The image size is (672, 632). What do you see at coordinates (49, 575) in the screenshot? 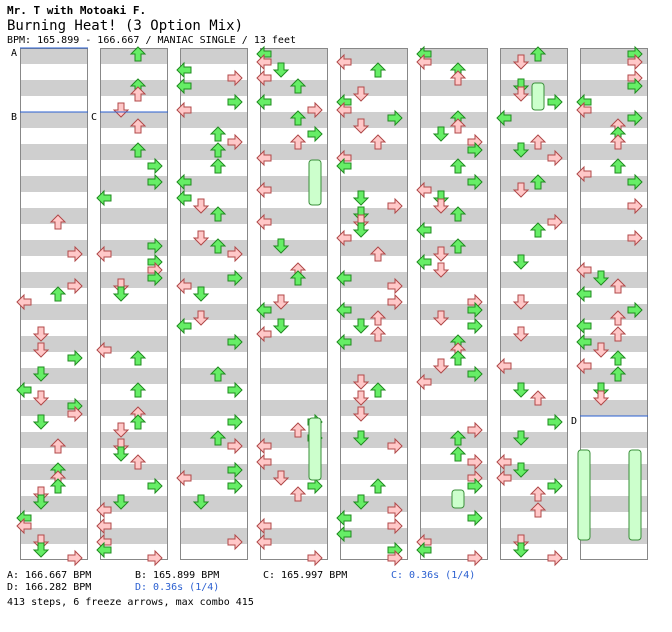
I see `bpm-legend-a: A: 166.667 BPM` at bounding box center [49, 575].